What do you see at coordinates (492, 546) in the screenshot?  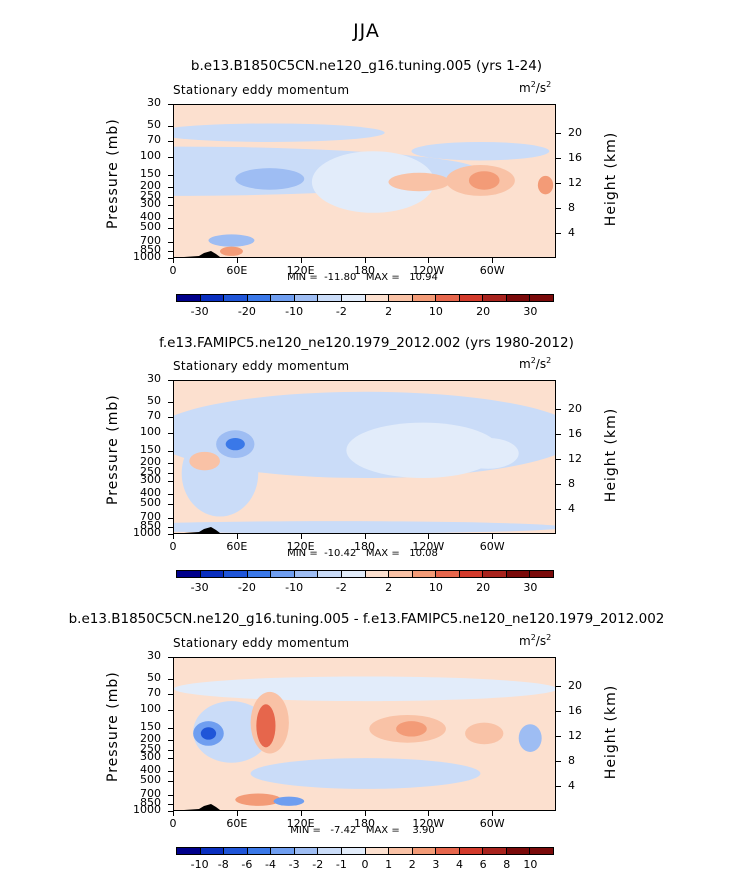 I see `x-tick-label: 60W` at bounding box center [492, 546].